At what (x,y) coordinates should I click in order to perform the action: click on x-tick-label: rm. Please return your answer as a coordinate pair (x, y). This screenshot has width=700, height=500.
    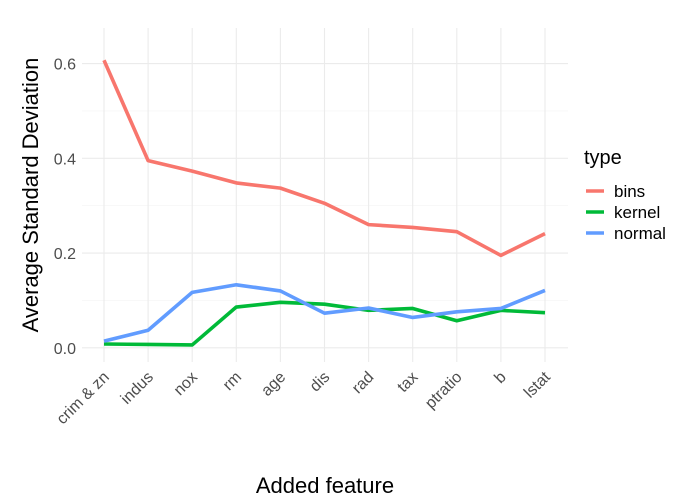
    Looking at the image, I should click on (232, 381).